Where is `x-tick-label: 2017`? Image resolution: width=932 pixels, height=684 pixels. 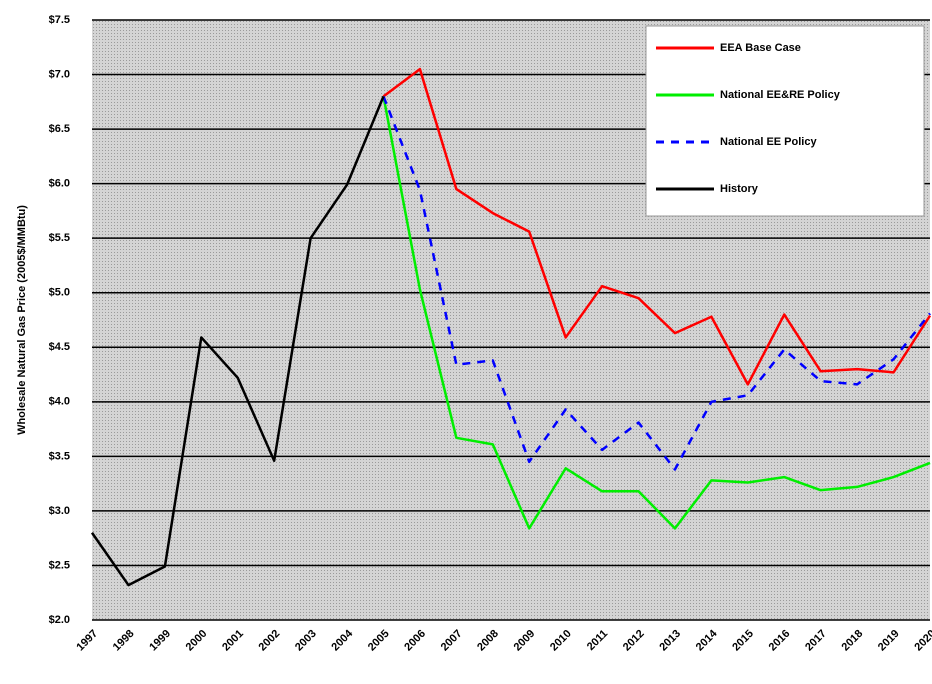 x-tick-label: 2017 is located at coordinates (816, 641).